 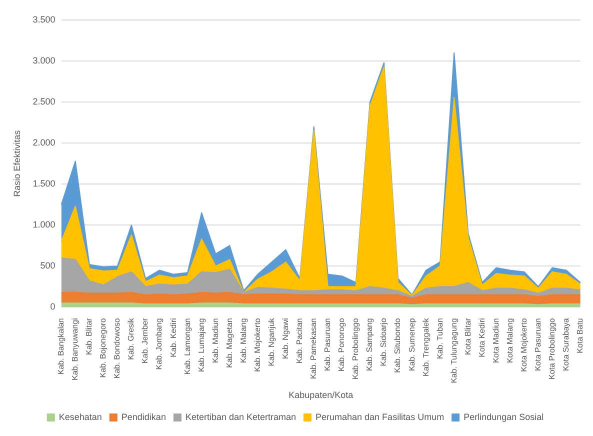 I want to click on x-tick-label: Kab. Pacitan, so click(x=299, y=341).